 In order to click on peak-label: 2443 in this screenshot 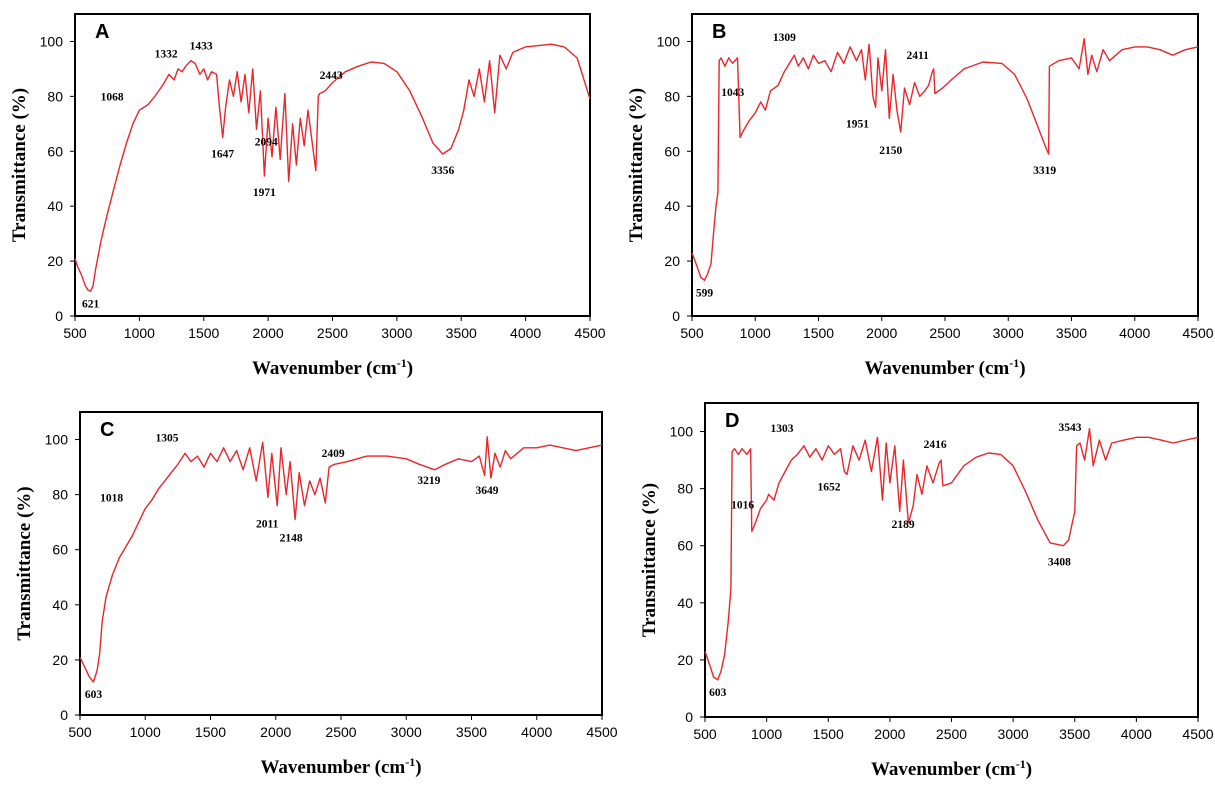, I will do `click(331, 76)`.